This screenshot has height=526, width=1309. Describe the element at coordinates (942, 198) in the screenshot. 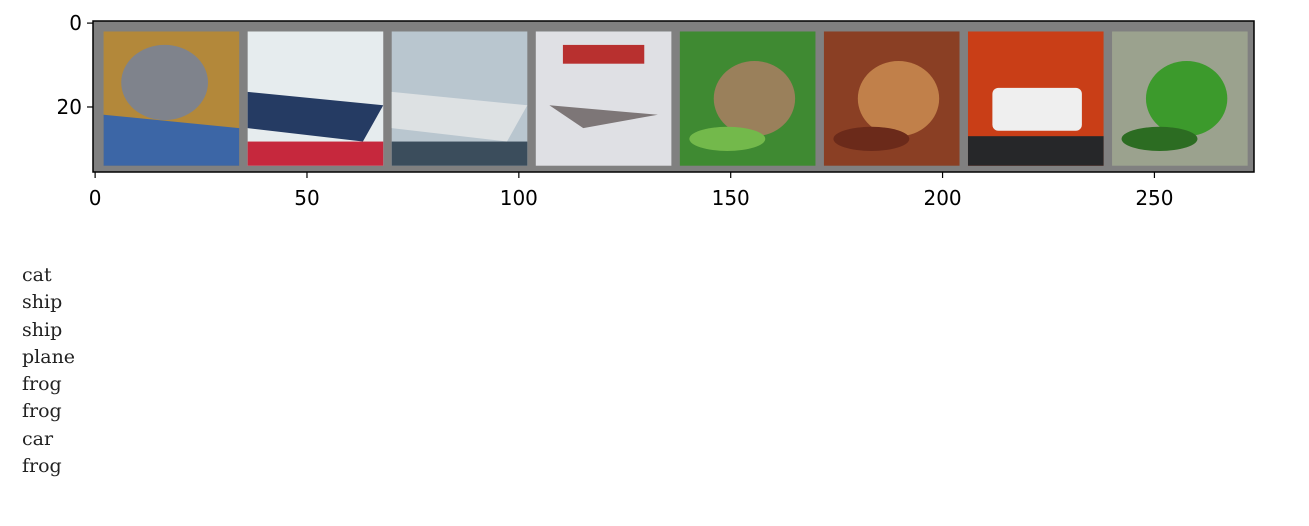

I see `x-tick-label: 200` at that location.